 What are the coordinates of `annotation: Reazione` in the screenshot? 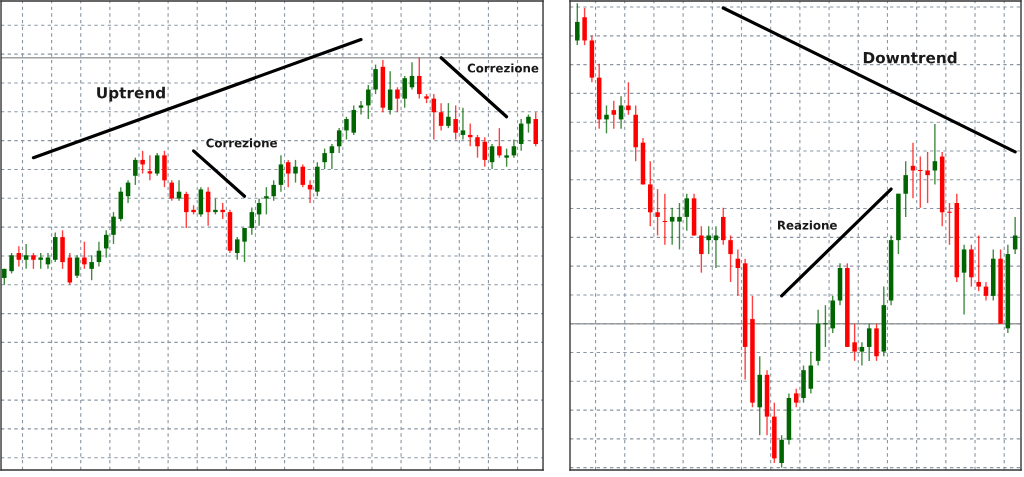 It's located at (807, 225).